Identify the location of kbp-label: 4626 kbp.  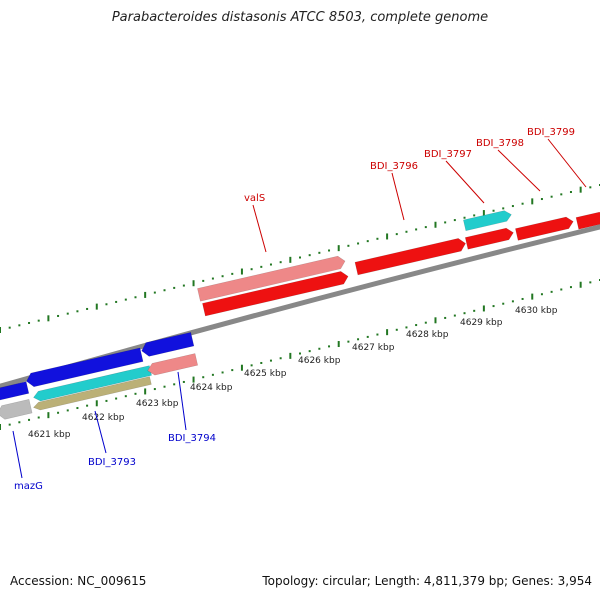
(319, 361).